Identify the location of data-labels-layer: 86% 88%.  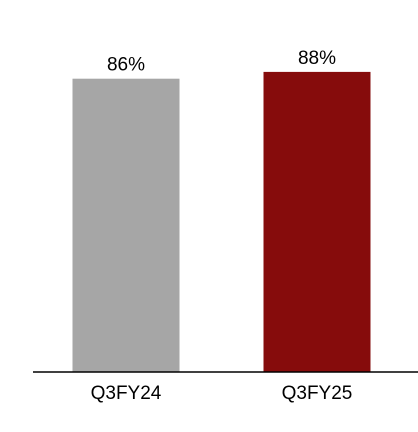
(221, 62).